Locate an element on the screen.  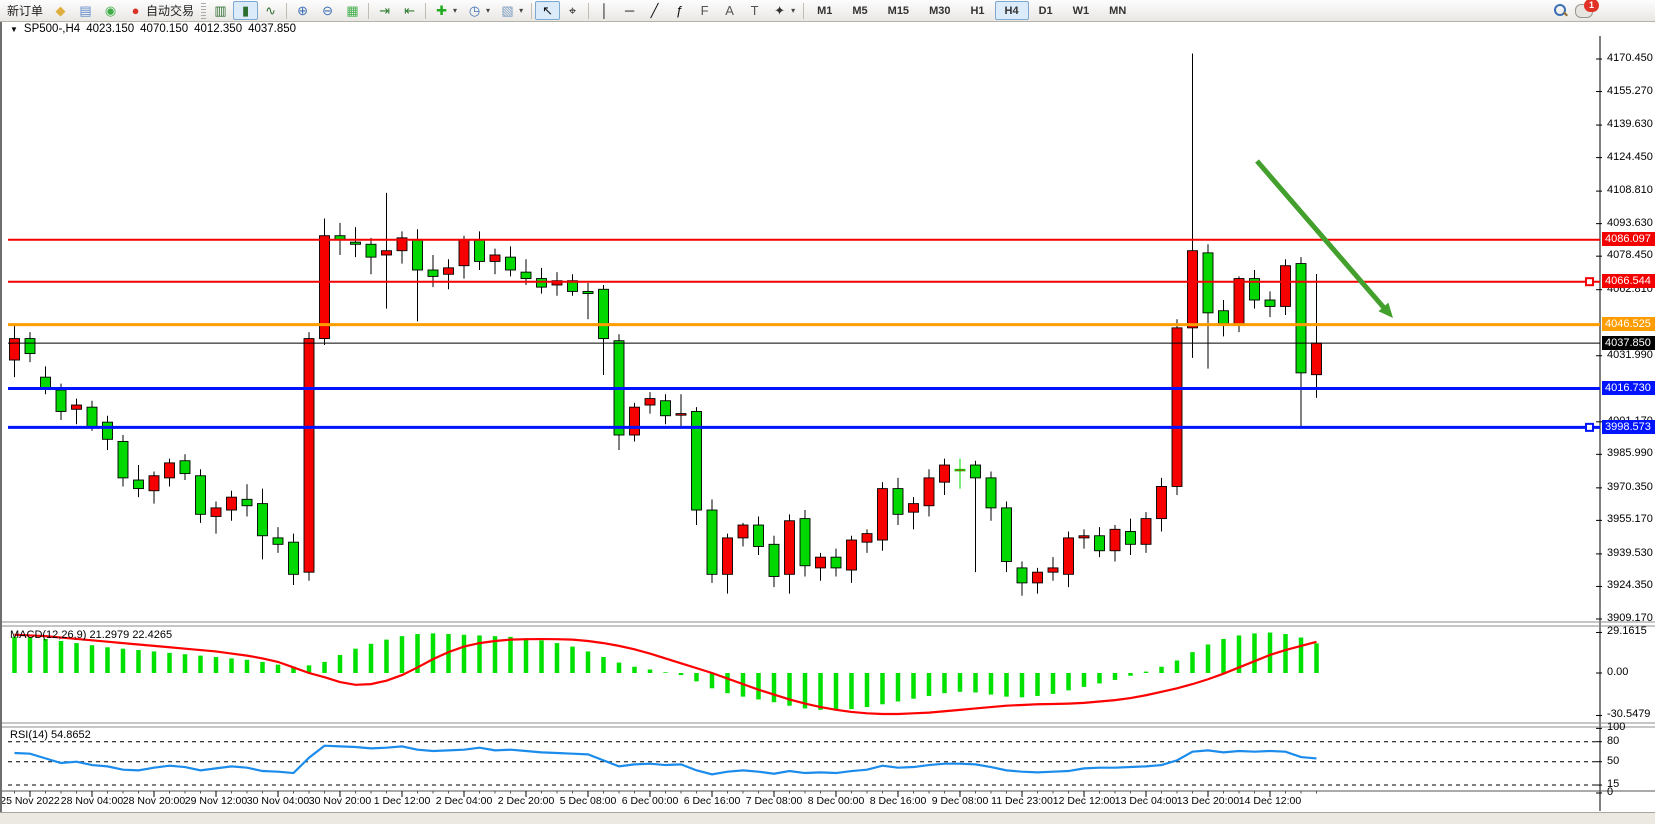
time-axis-label: 25 Nov 2022 is located at coordinates (30, 801).